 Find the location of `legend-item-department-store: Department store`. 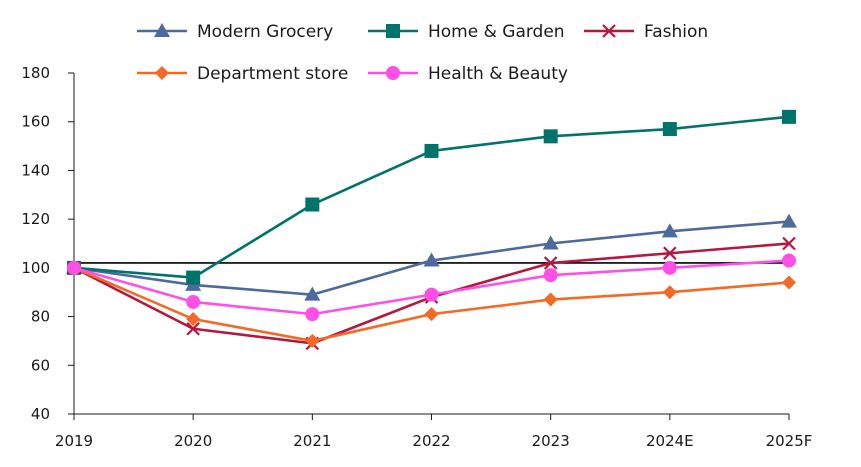

legend-item-department-store: Department store is located at coordinates (242, 74).